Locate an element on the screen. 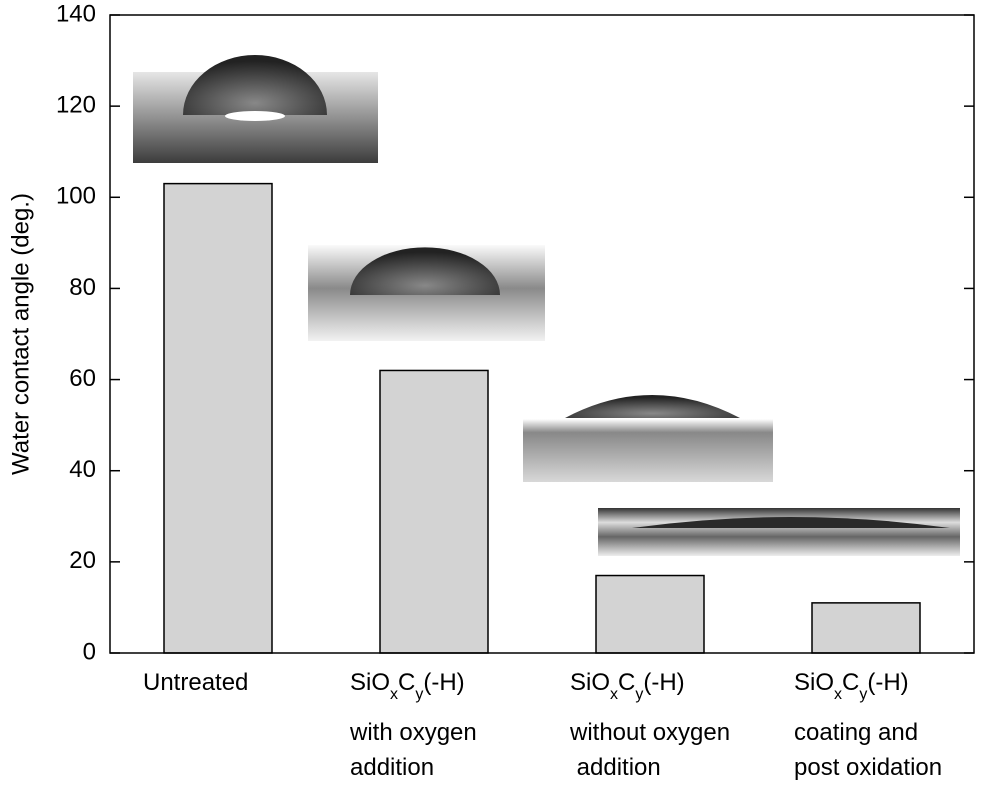  x-tick-label: Untreated is located at coordinates (195, 682).